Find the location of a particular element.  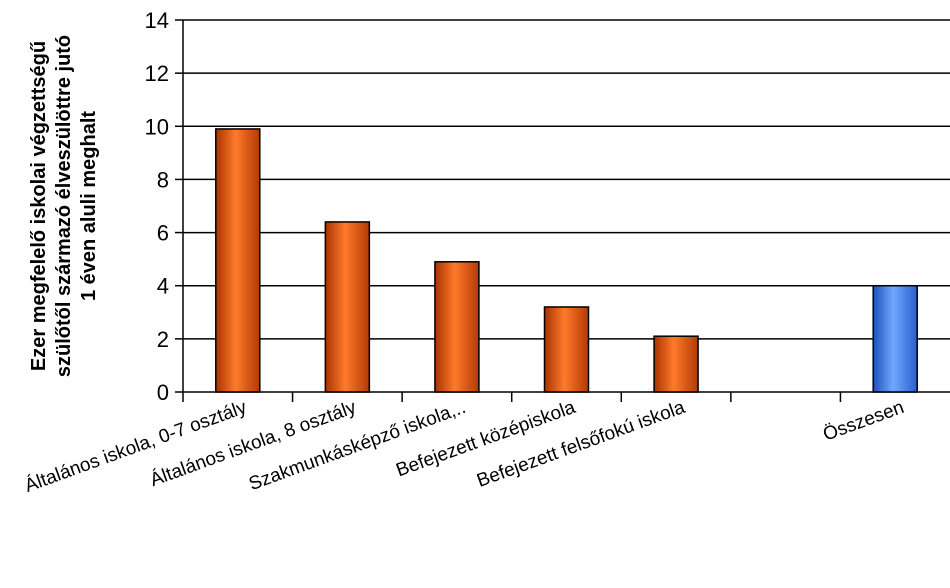

y-tick-label: 10 is located at coordinates (157, 126).